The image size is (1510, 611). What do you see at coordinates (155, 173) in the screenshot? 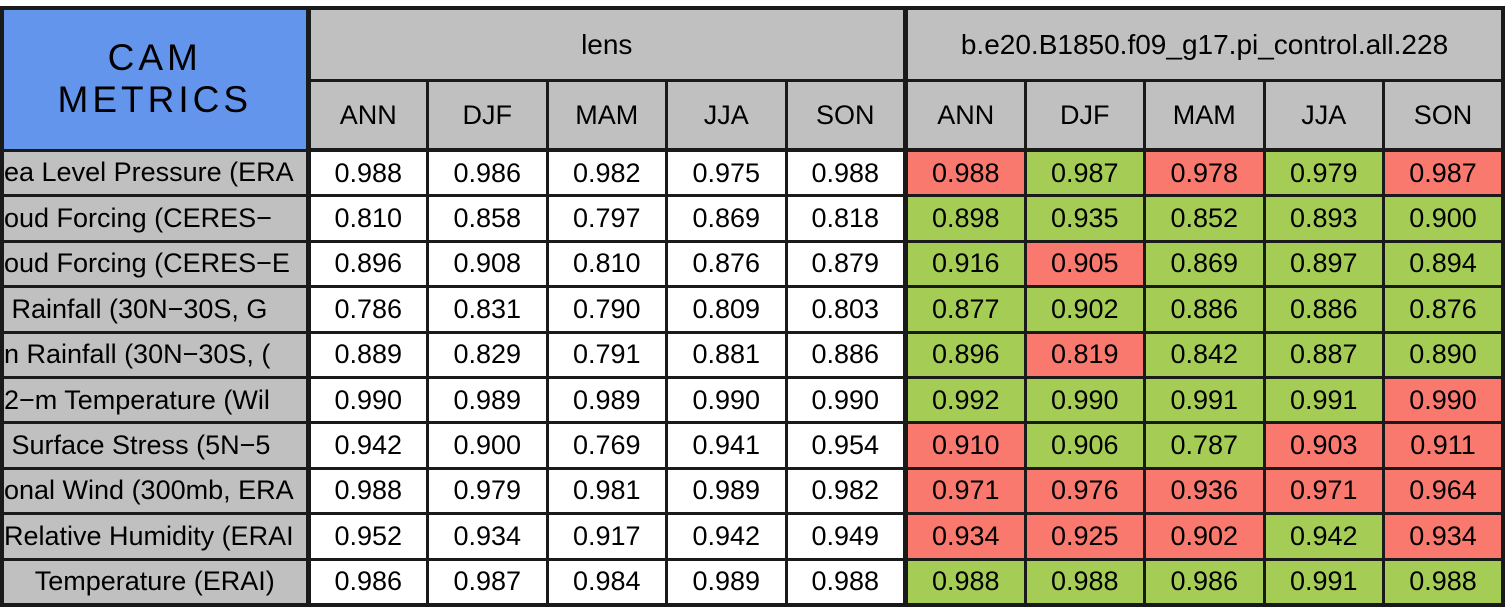
I see `metric-label: ea Level Pressure (ERA` at bounding box center [155, 173].